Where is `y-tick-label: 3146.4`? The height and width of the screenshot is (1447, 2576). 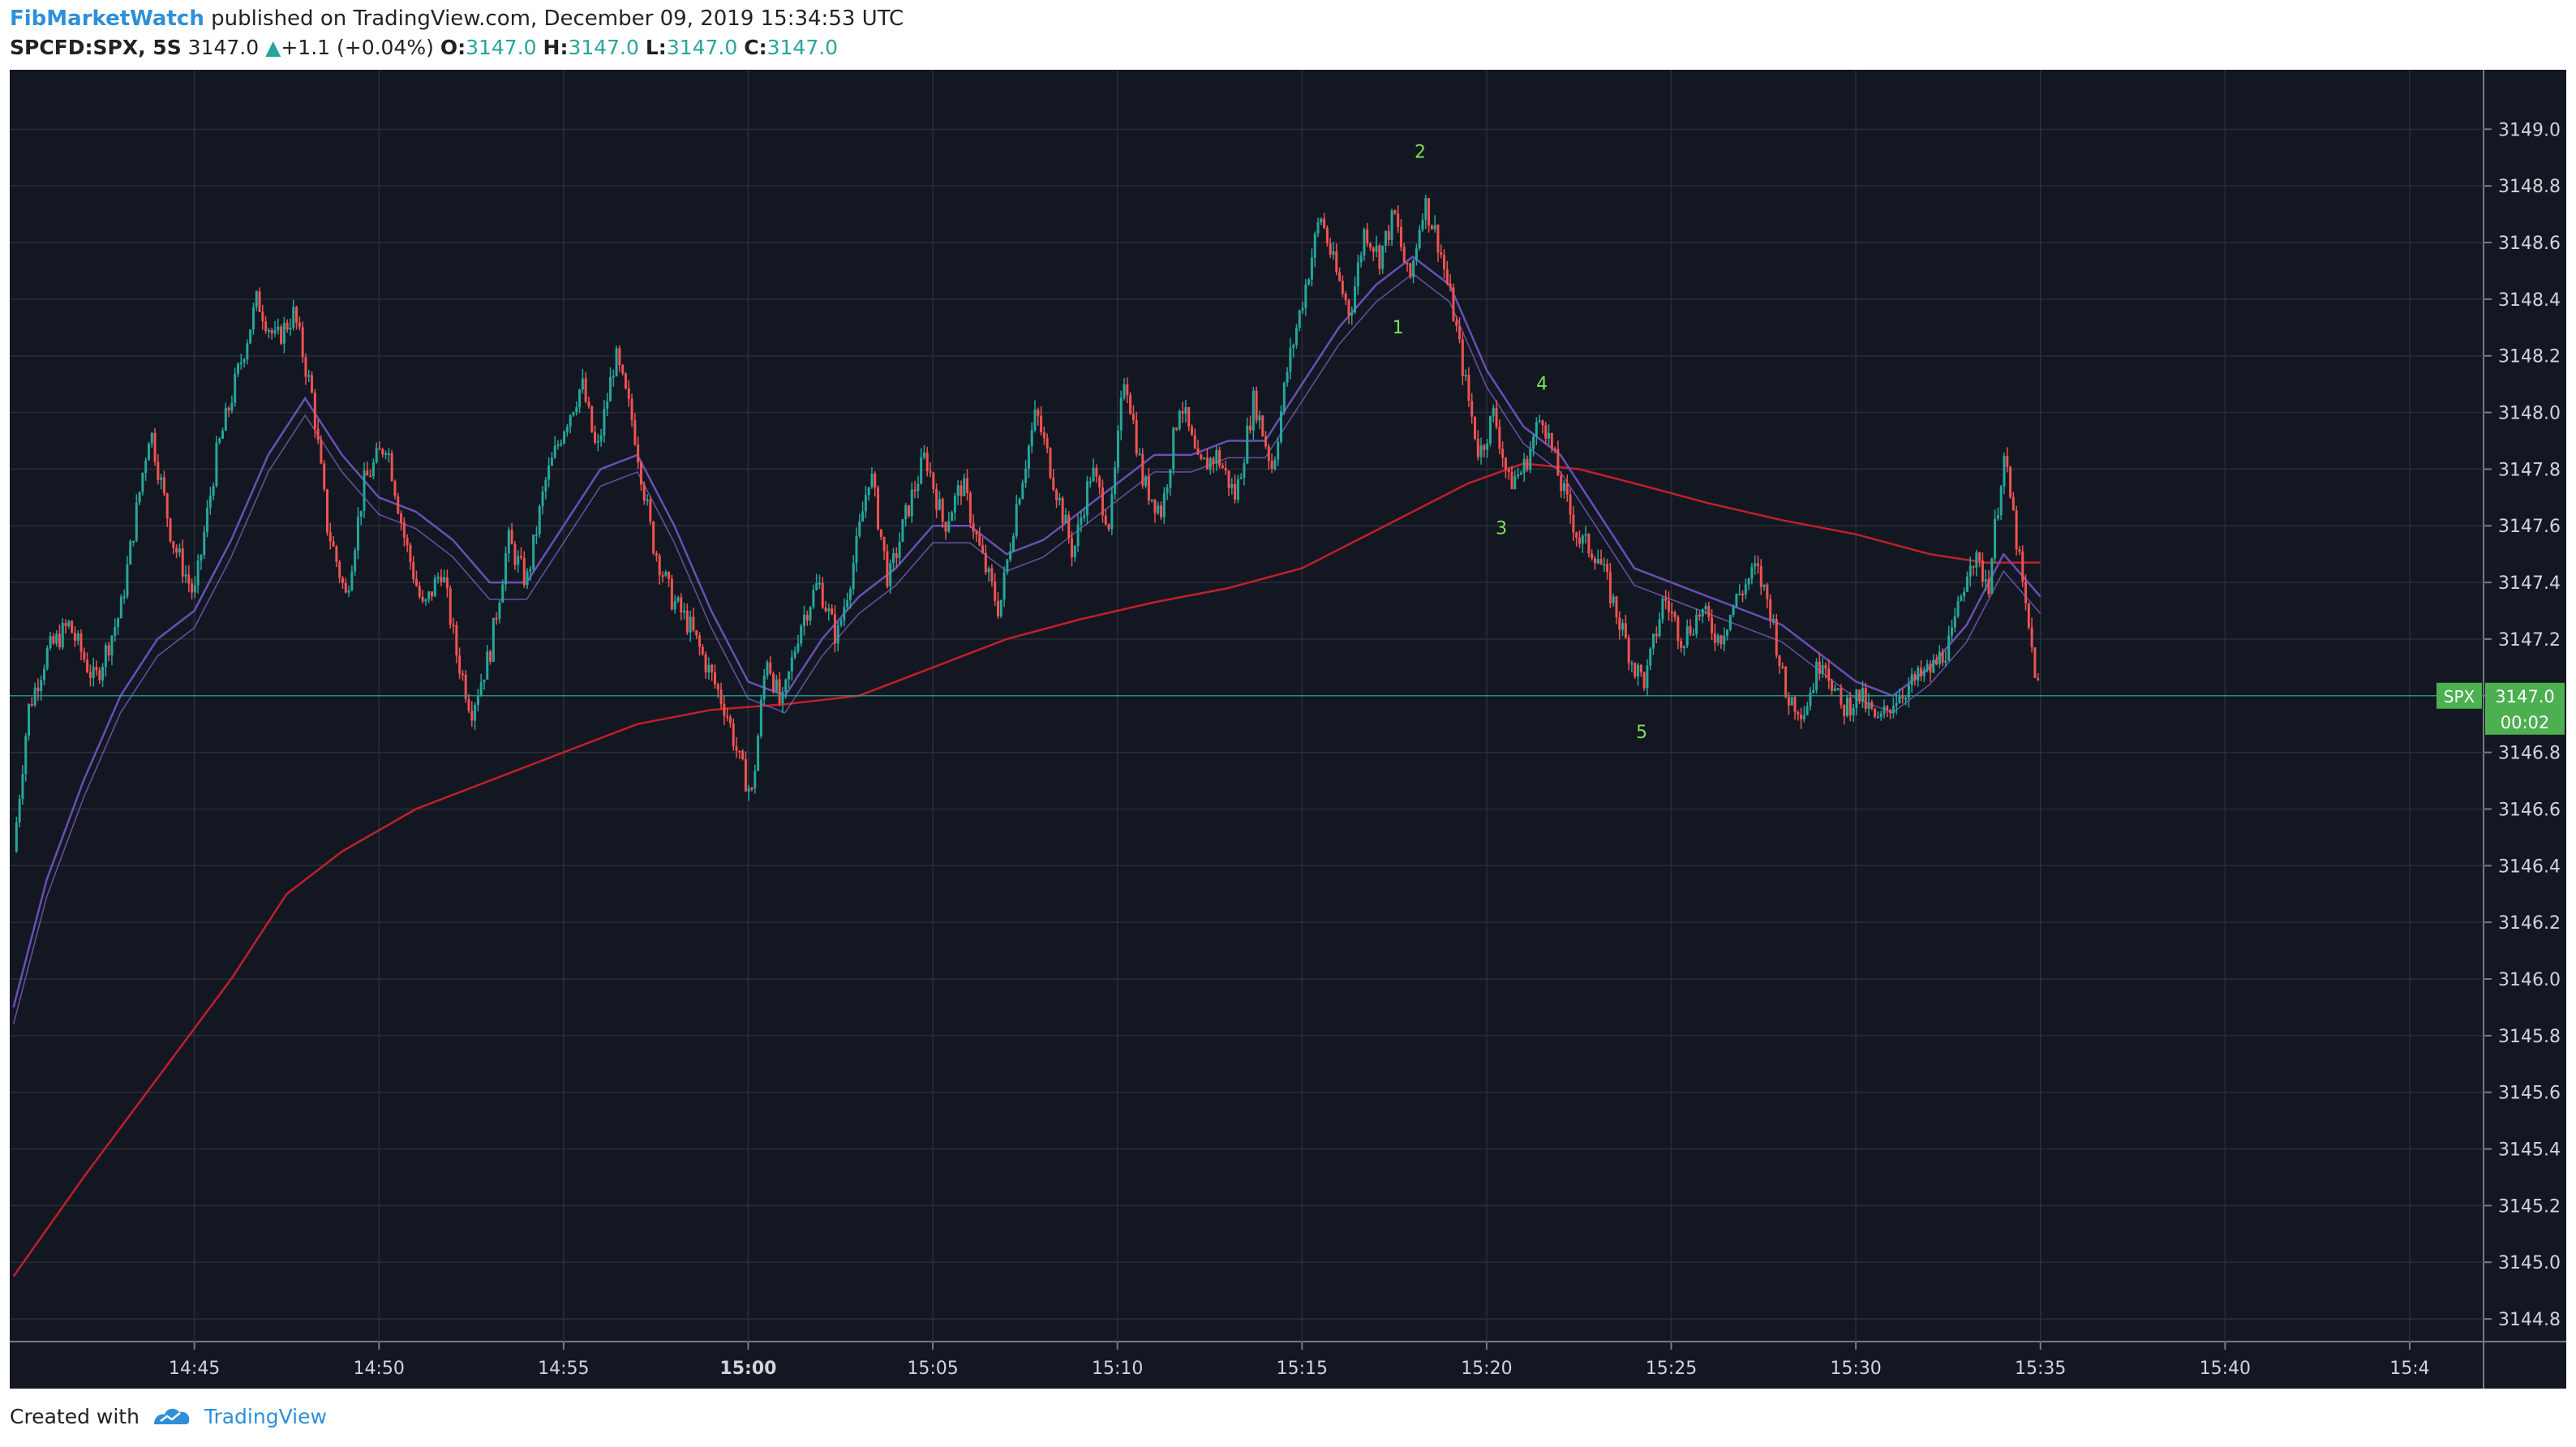
y-tick-label: 3146.4 is located at coordinates (2529, 867).